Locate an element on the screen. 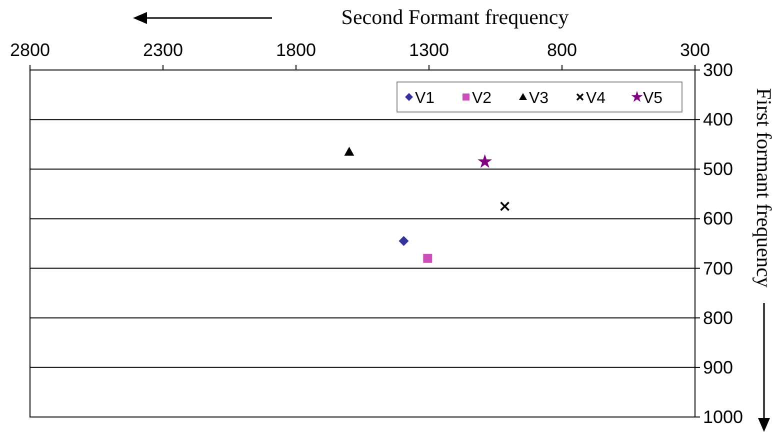 The image size is (775, 440). y-tick-label: 800 is located at coordinates (718, 318).